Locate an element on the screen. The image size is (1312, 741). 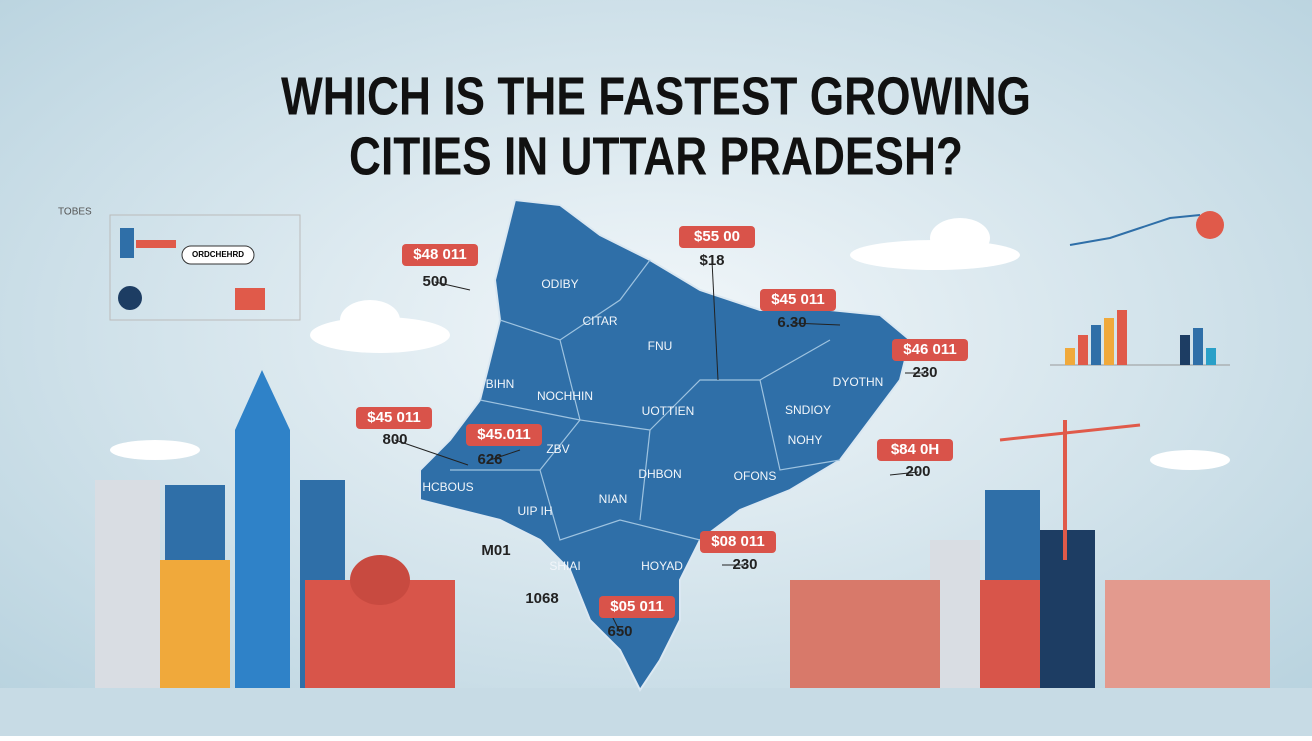
callout-value: $18 is located at coordinates (711, 260).